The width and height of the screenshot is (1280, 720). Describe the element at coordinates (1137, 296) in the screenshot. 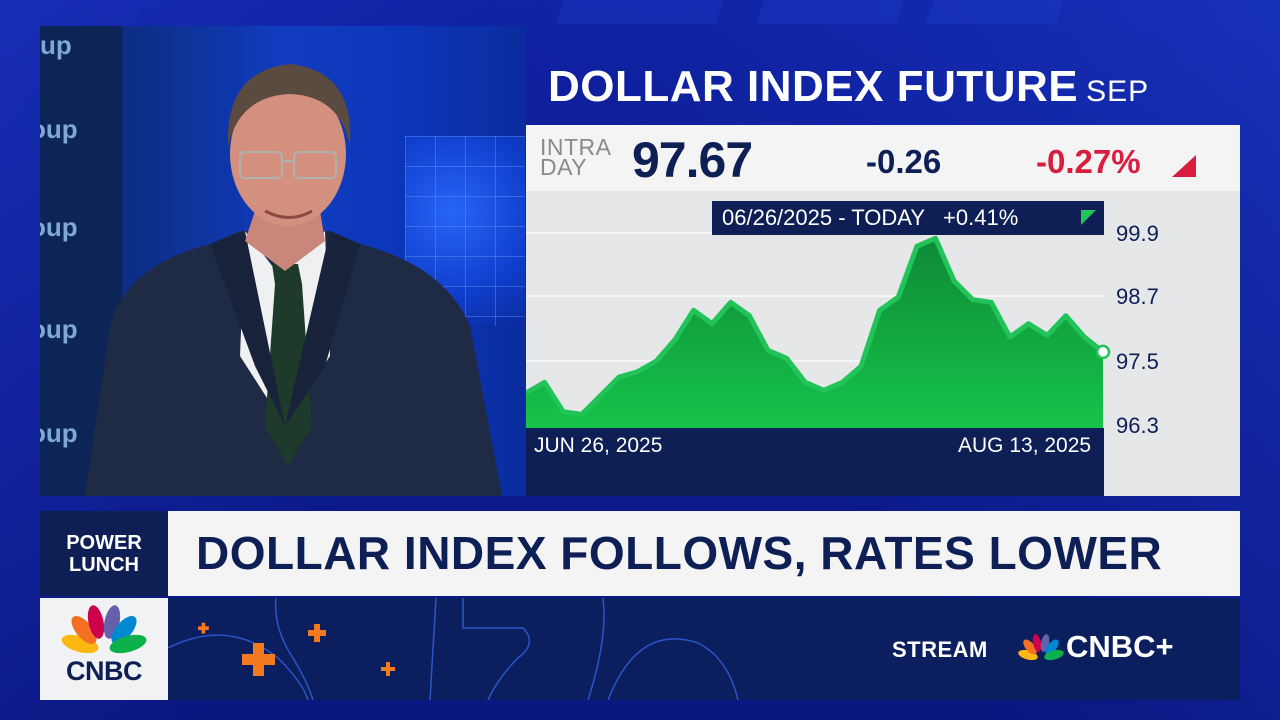

I see `y-tick: 98.7` at that location.